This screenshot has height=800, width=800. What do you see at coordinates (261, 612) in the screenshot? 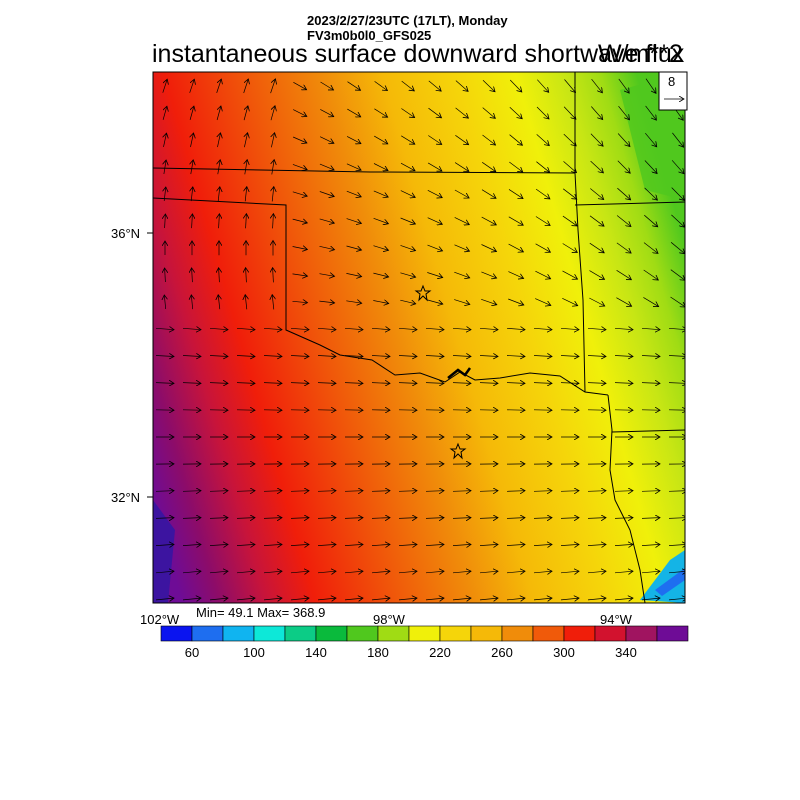
I see `min-max-label: Min= 49.1 Max= 368.9` at bounding box center [261, 612].